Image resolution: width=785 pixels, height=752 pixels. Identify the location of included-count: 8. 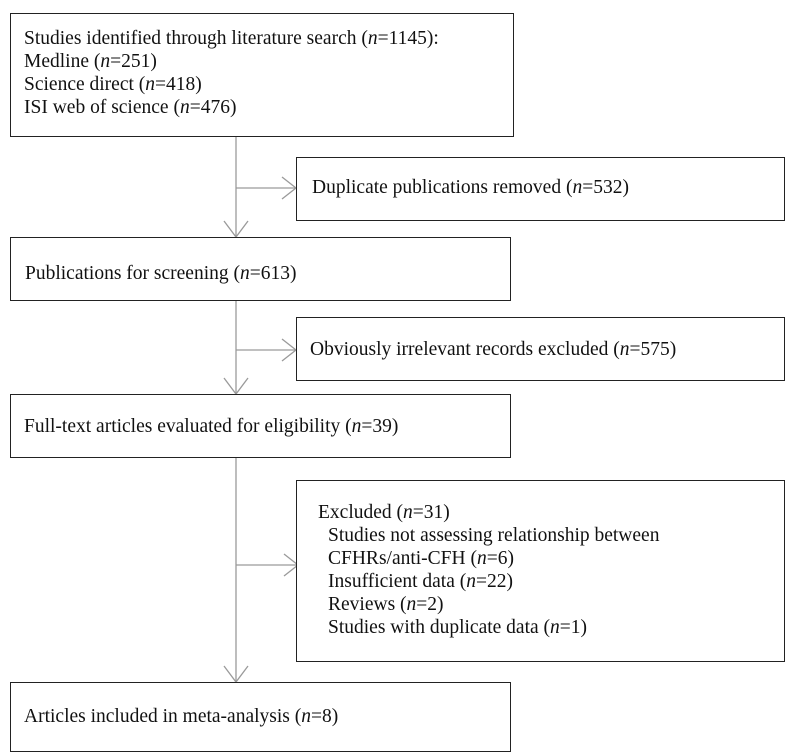
(327, 716).